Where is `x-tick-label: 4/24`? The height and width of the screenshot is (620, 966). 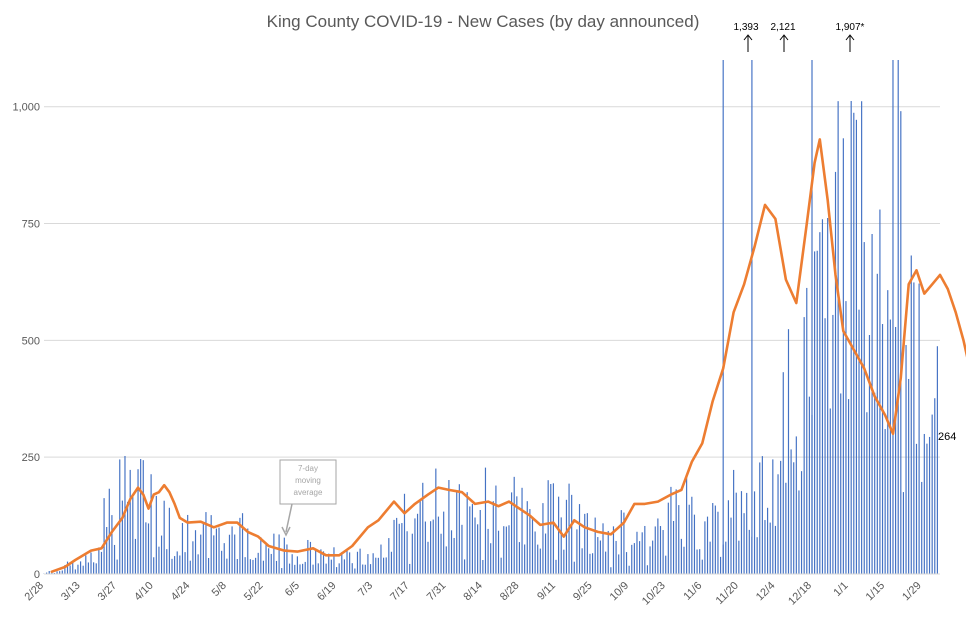
x-tick-label: 4/24 is located at coordinates (181, 592).